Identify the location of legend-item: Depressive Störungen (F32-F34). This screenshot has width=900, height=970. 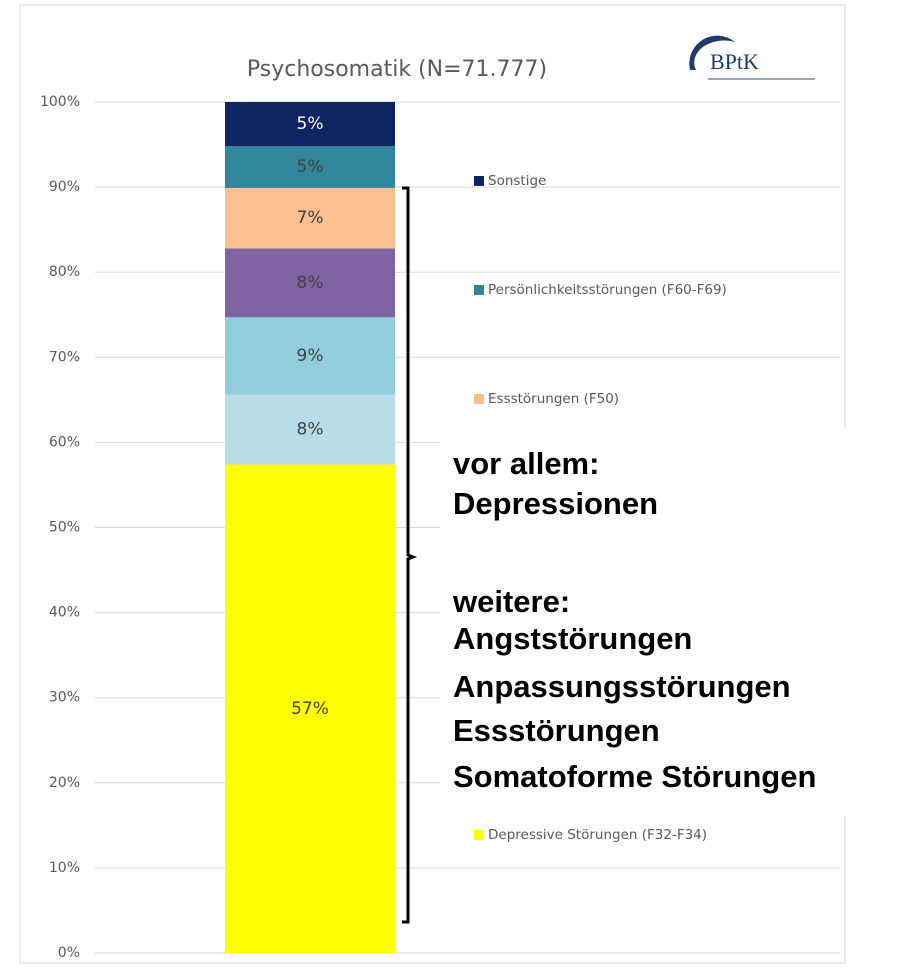
(616, 835).